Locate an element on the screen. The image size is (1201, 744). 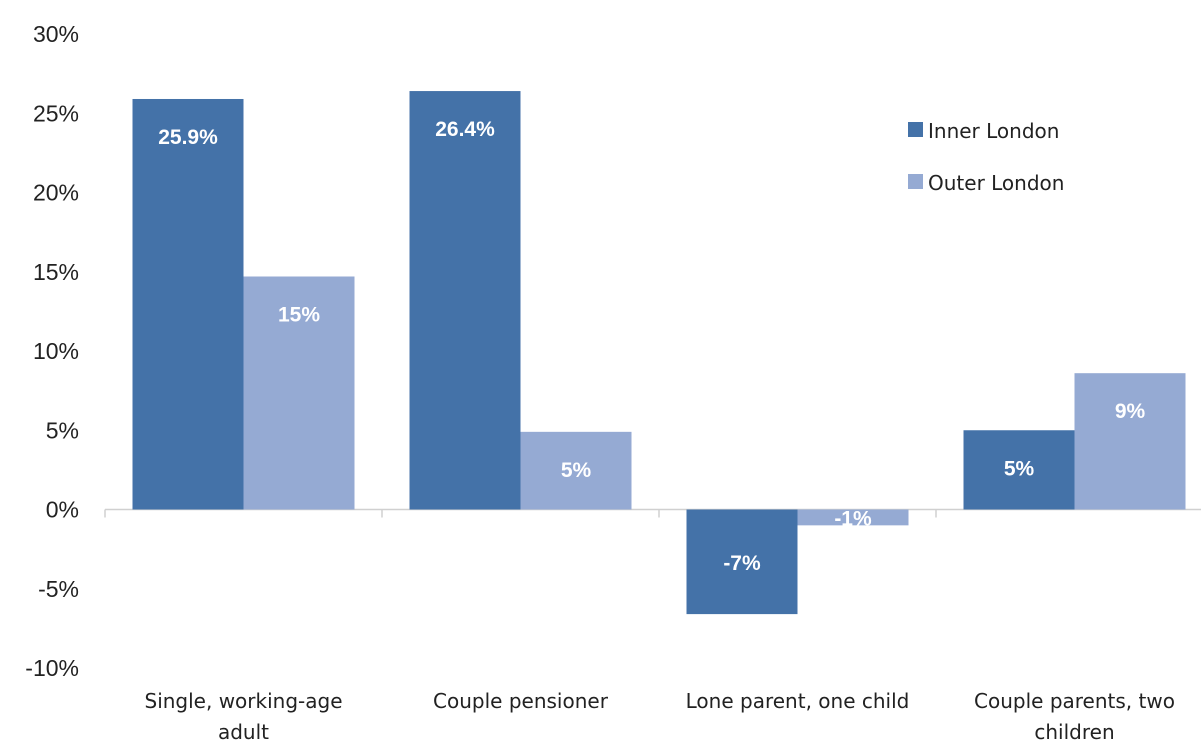
data-label: 25.9% is located at coordinates (188, 137).